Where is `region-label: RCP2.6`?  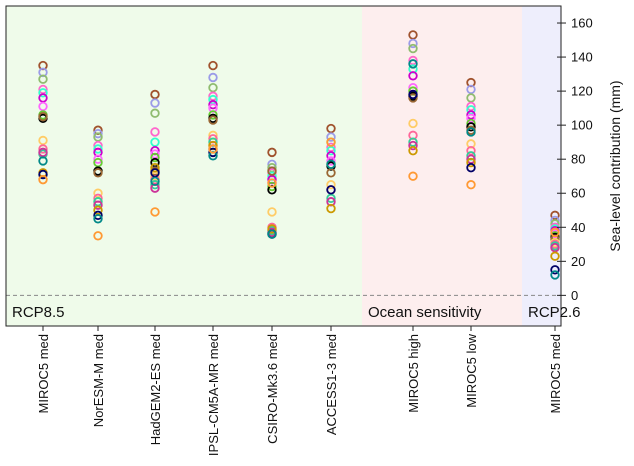 region-label: RCP2.6 is located at coordinates (554, 312).